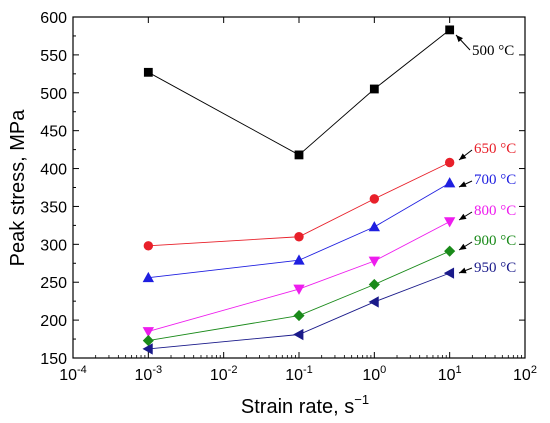  What do you see at coordinates (495, 149) in the screenshot?
I see `series-label: 650 °C` at bounding box center [495, 149].